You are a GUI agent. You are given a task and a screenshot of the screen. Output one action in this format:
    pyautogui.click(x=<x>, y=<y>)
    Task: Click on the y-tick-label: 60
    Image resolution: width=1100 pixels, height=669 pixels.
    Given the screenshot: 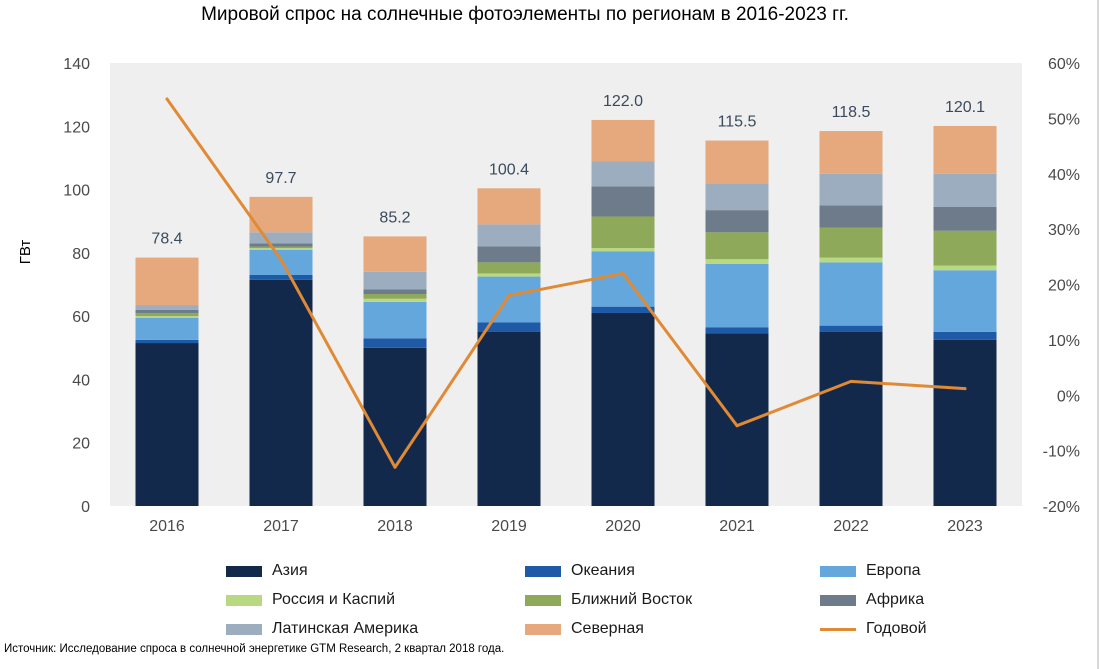 What is the action you would take?
    pyautogui.click(x=81, y=317)
    